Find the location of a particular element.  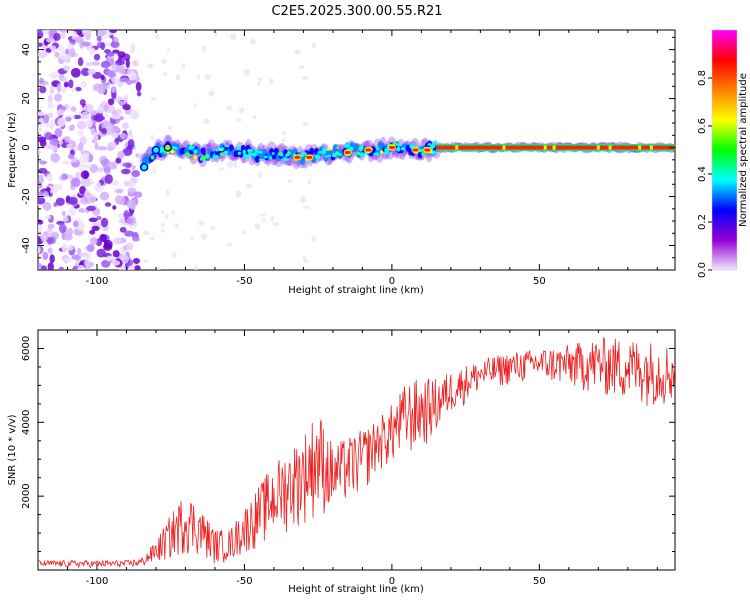

spectrogram-ytick-label: 20 is located at coordinates (26, 98).